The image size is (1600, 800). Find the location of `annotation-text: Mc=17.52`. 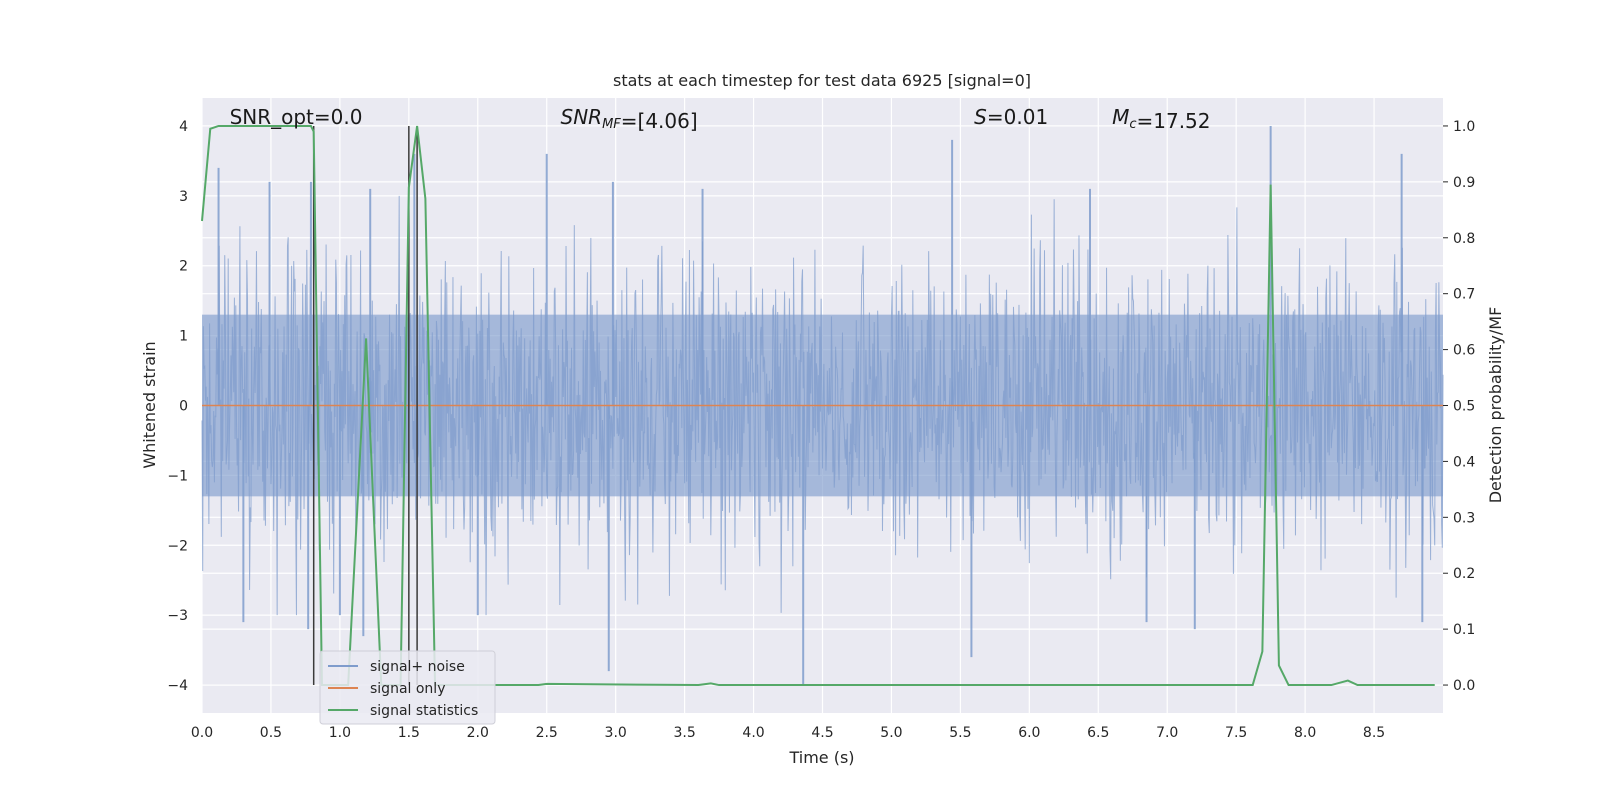

annotation-text: Mc=17.52 is located at coordinates (1161, 119).